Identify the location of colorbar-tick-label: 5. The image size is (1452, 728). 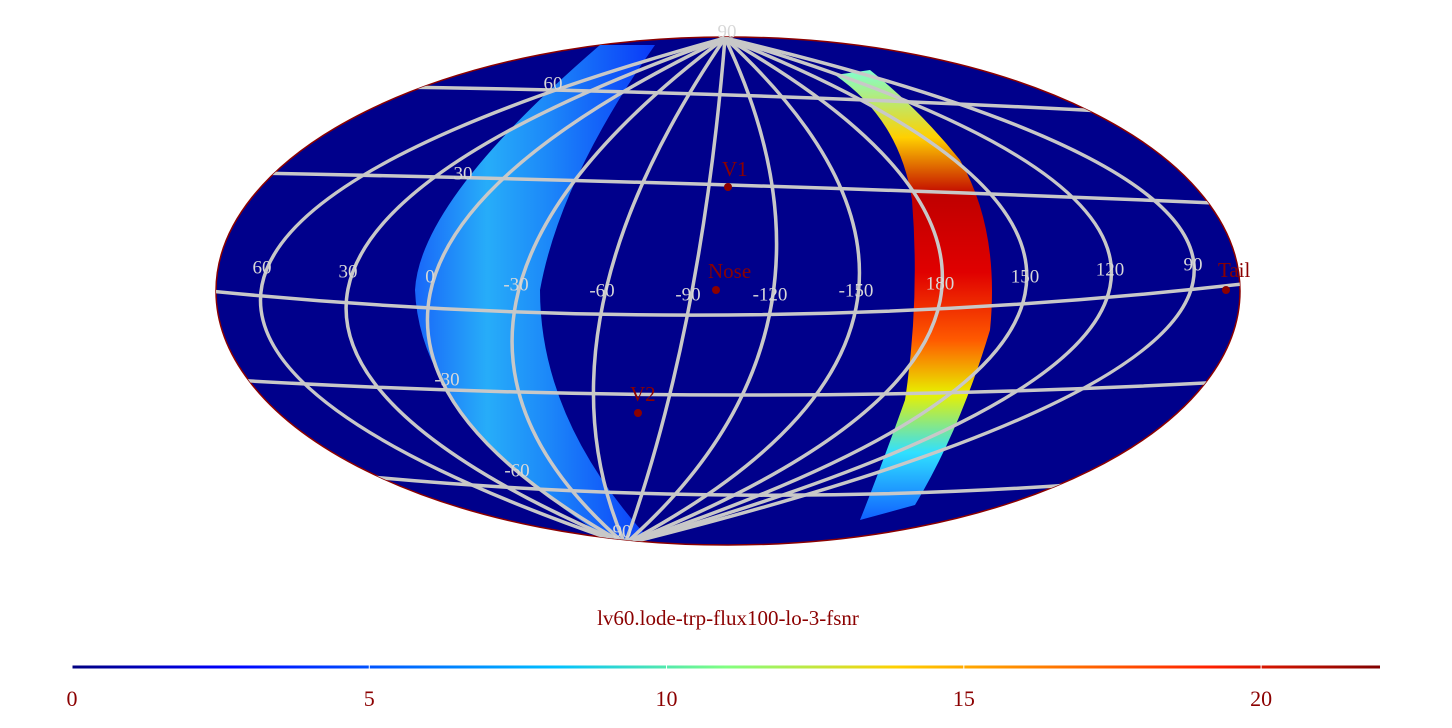
(369, 698).